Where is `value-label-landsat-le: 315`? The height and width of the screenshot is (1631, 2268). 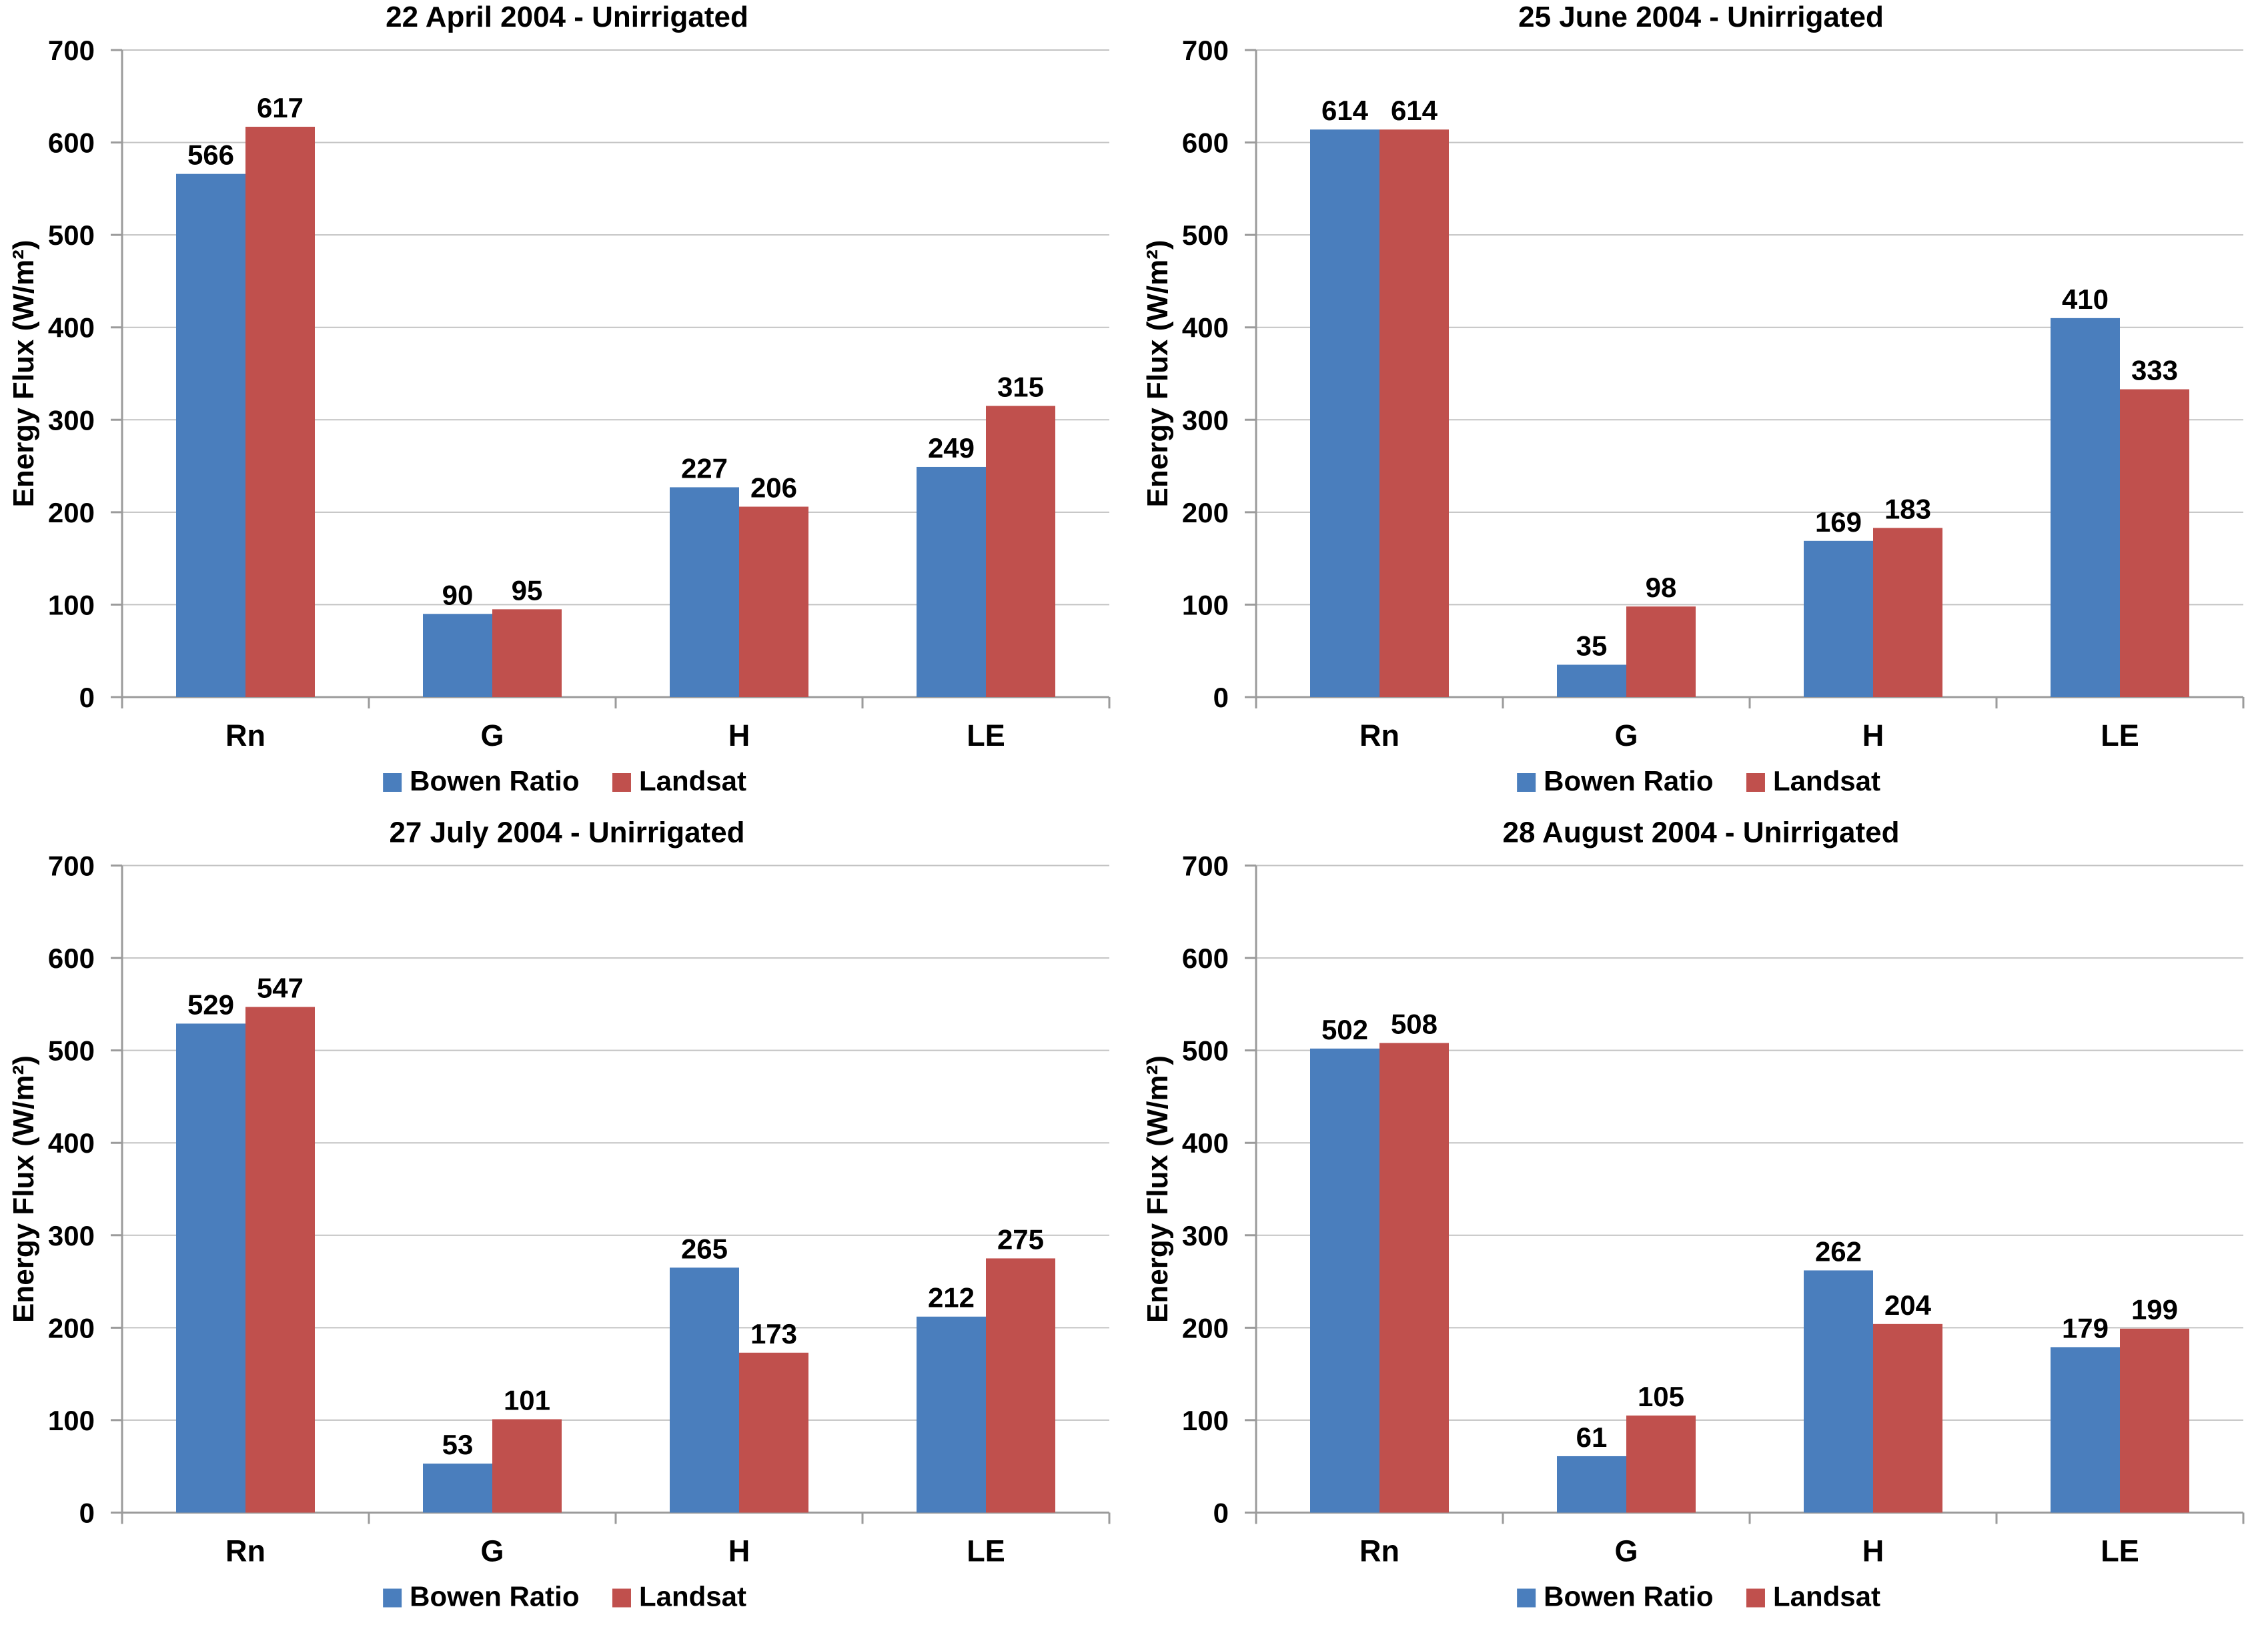 value-label-landsat-le: 315 is located at coordinates (1021, 388).